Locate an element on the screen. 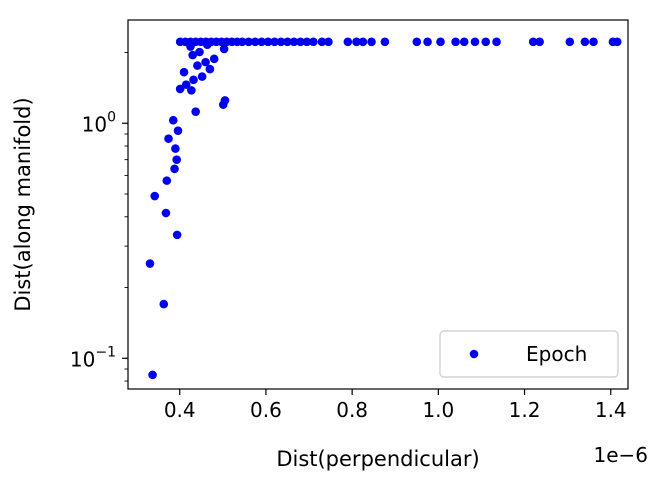 The image size is (666, 482). x-tick-label: 0.8 is located at coordinates (352, 410).